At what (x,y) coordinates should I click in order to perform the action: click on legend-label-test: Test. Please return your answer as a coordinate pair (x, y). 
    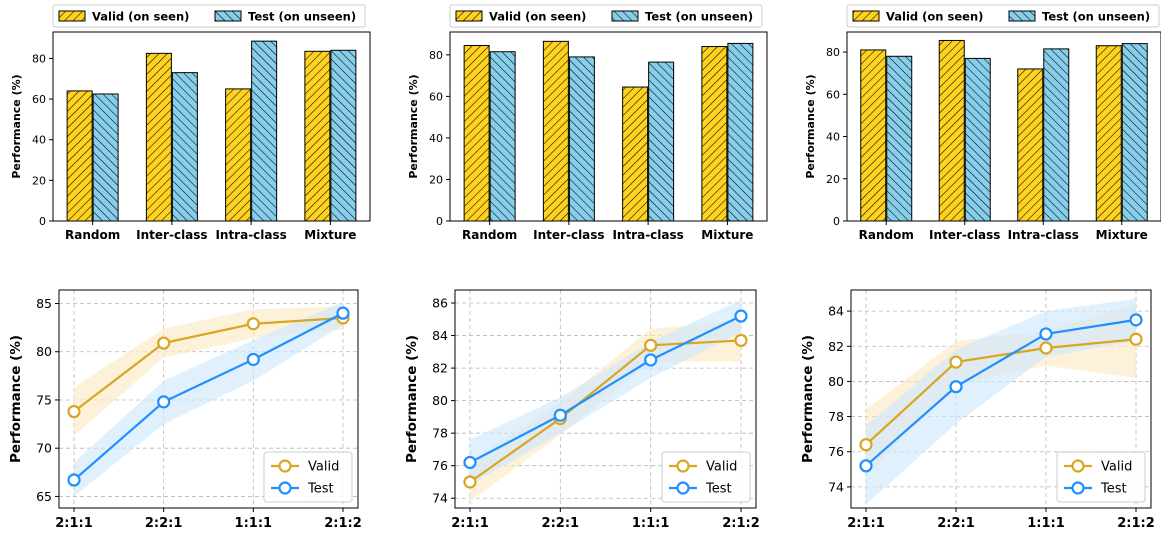
    Looking at the image, I should click on (1113, 489).